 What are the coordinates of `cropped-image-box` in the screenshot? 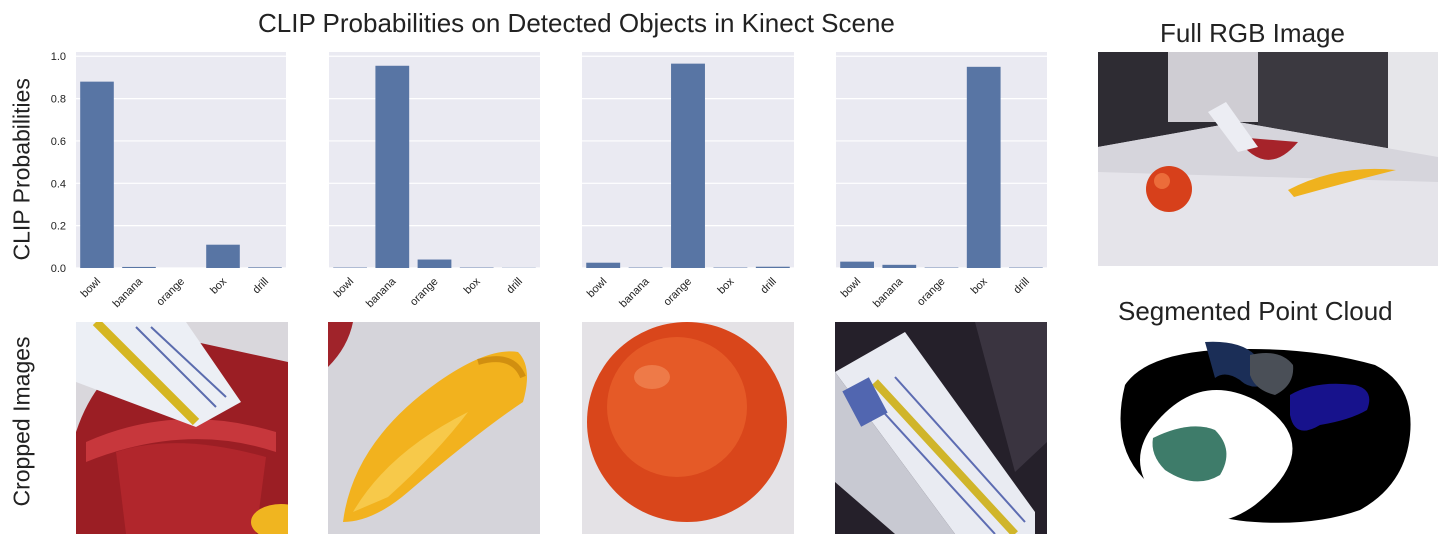 It's located at (941, 428).